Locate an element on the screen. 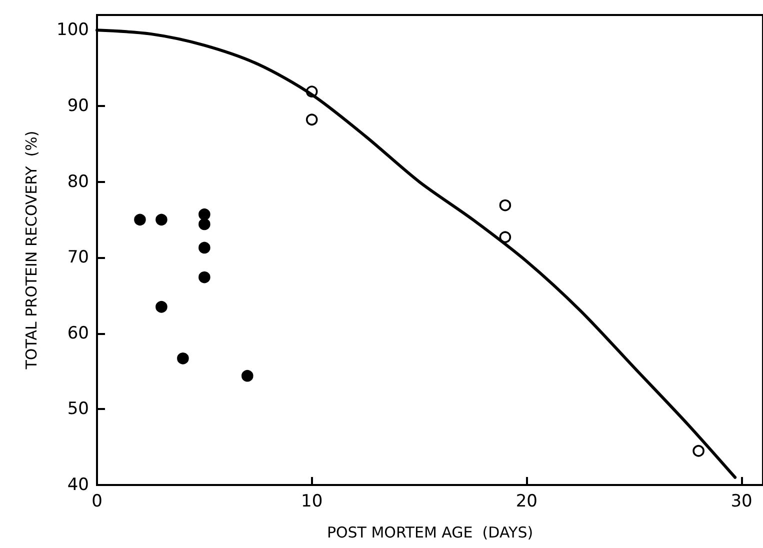  y-tick-label: 70 is located at coordinates (78, 258).